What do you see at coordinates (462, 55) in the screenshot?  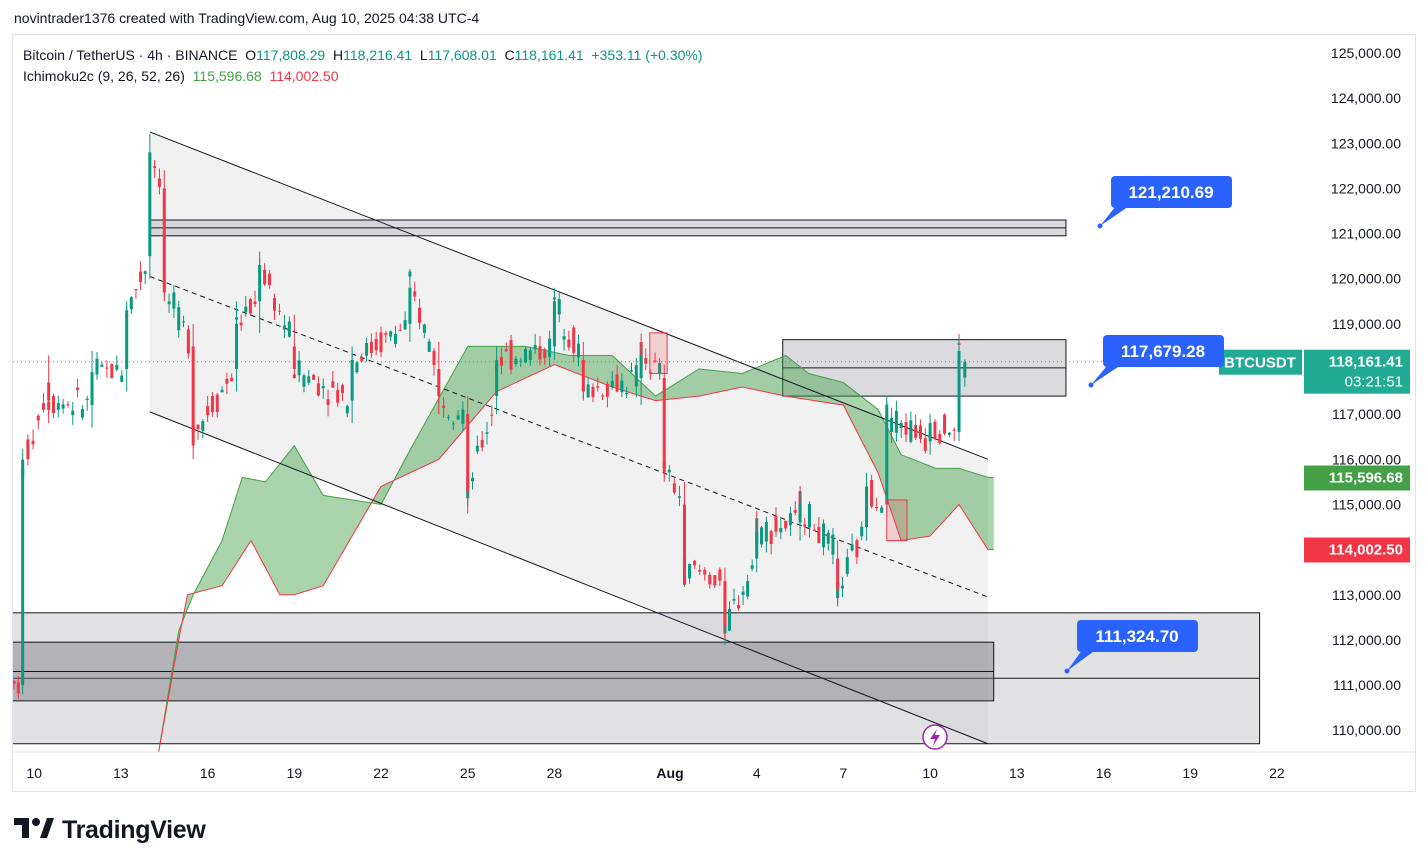 I see `low-value: 117,608.01` at bounding box center [462, 55].